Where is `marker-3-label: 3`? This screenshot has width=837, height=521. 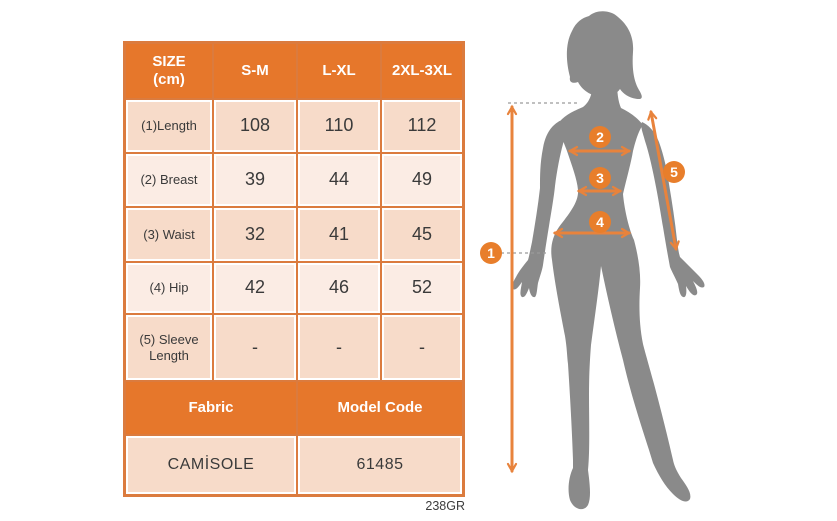 marker-3-label: 3 is located at coordinates (600, 178).